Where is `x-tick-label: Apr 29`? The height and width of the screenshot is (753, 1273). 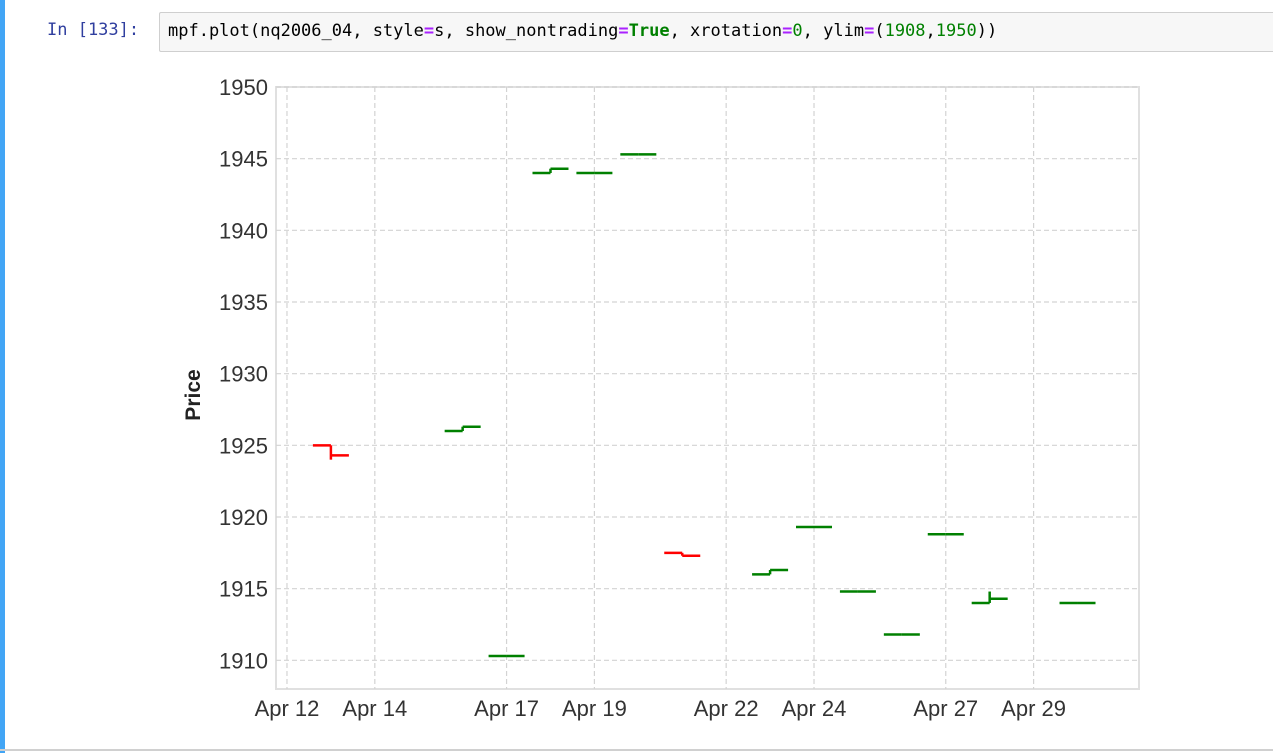 x-tick-label: Apr 29 is located at coordinates (1033, 708).